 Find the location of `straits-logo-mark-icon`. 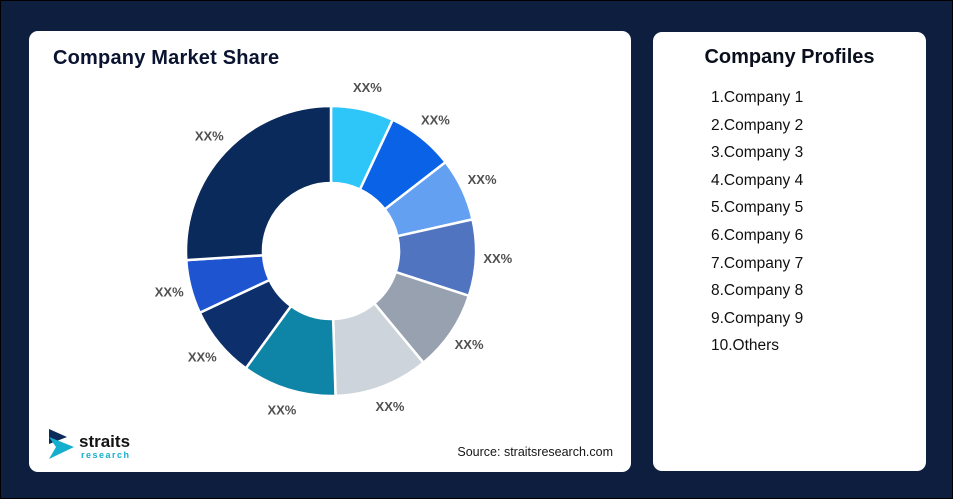

straits-logo-mark-icon is located at coordinates (61, 444).